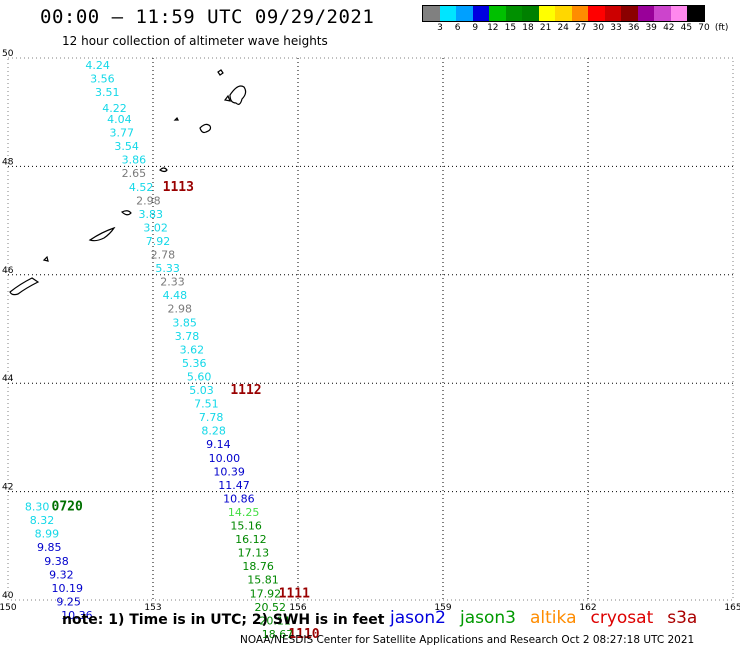 This screenshot has width=740, height=650. I want to click on legend-label: 36, so click(633, 28).